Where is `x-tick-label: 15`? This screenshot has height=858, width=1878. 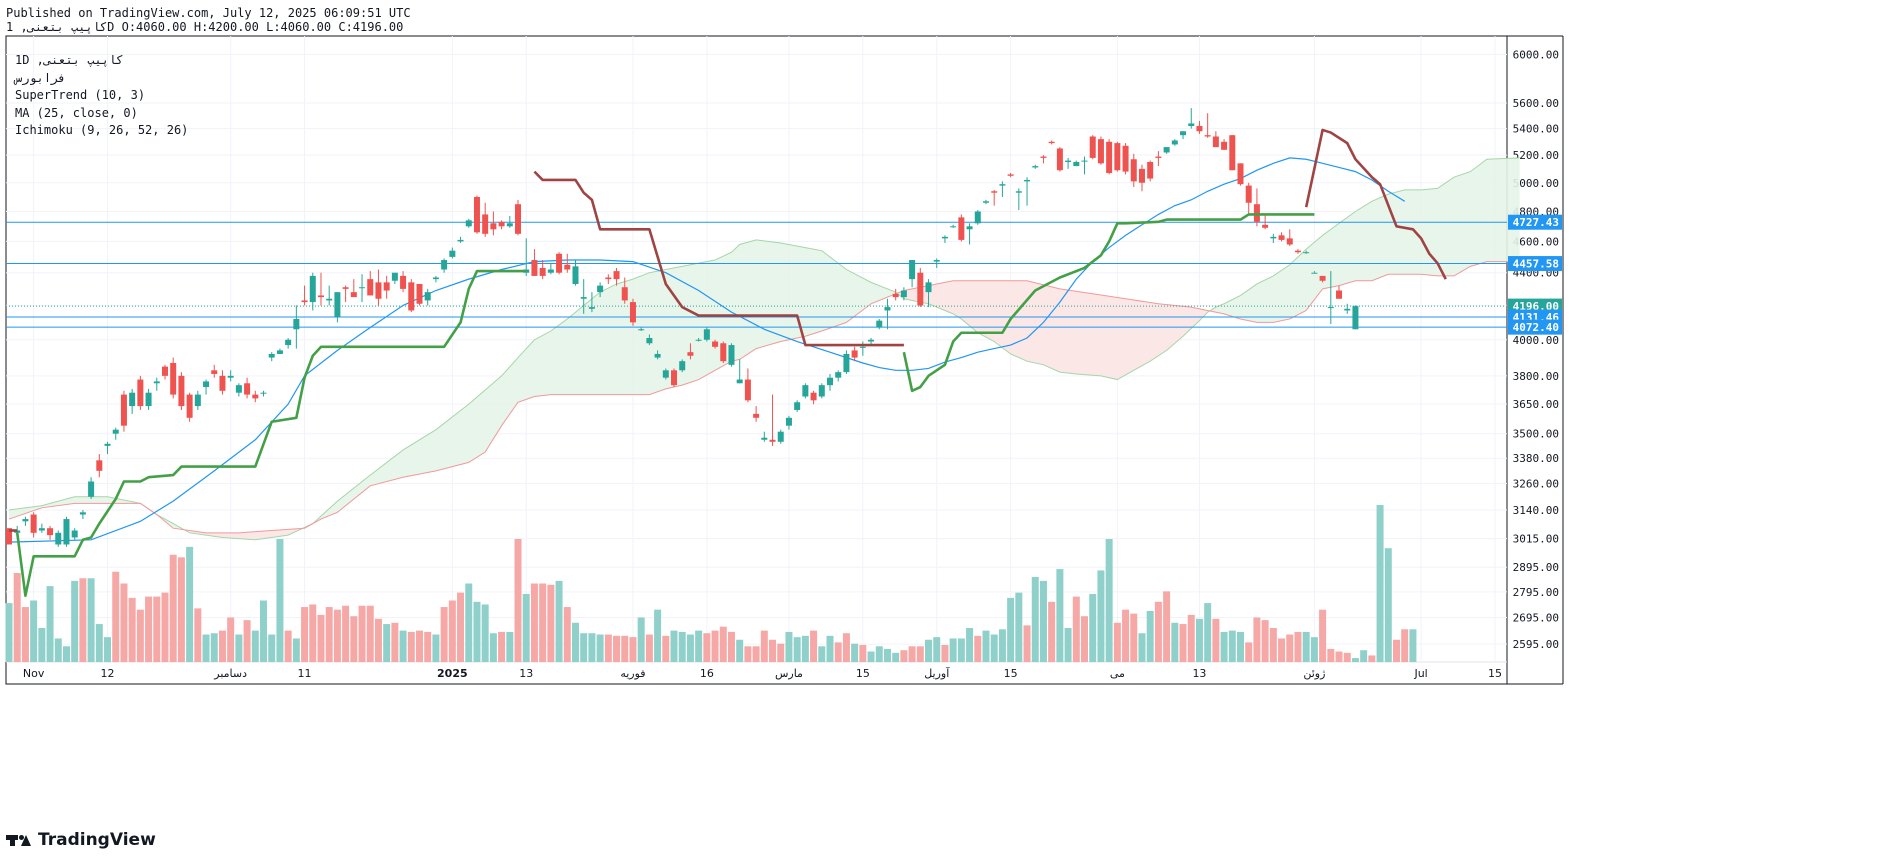 x-tick-label: 15 is located at coordinates (1495, 673).